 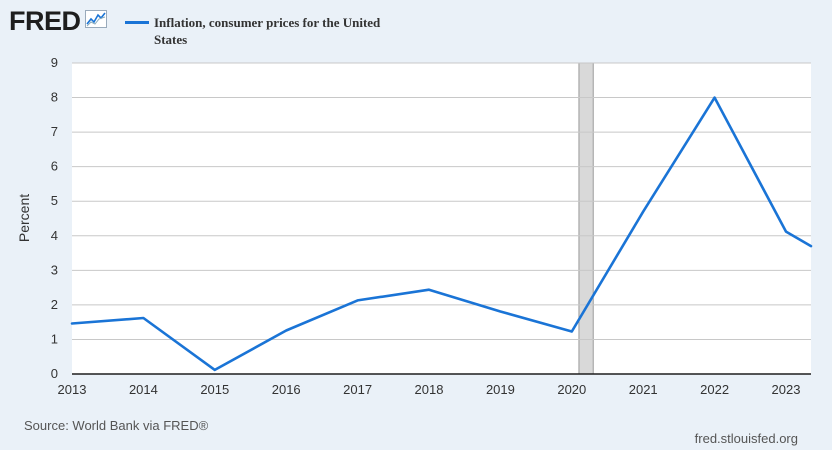 I want to click on y-tick-label: 8, so click(x=54, y=97).